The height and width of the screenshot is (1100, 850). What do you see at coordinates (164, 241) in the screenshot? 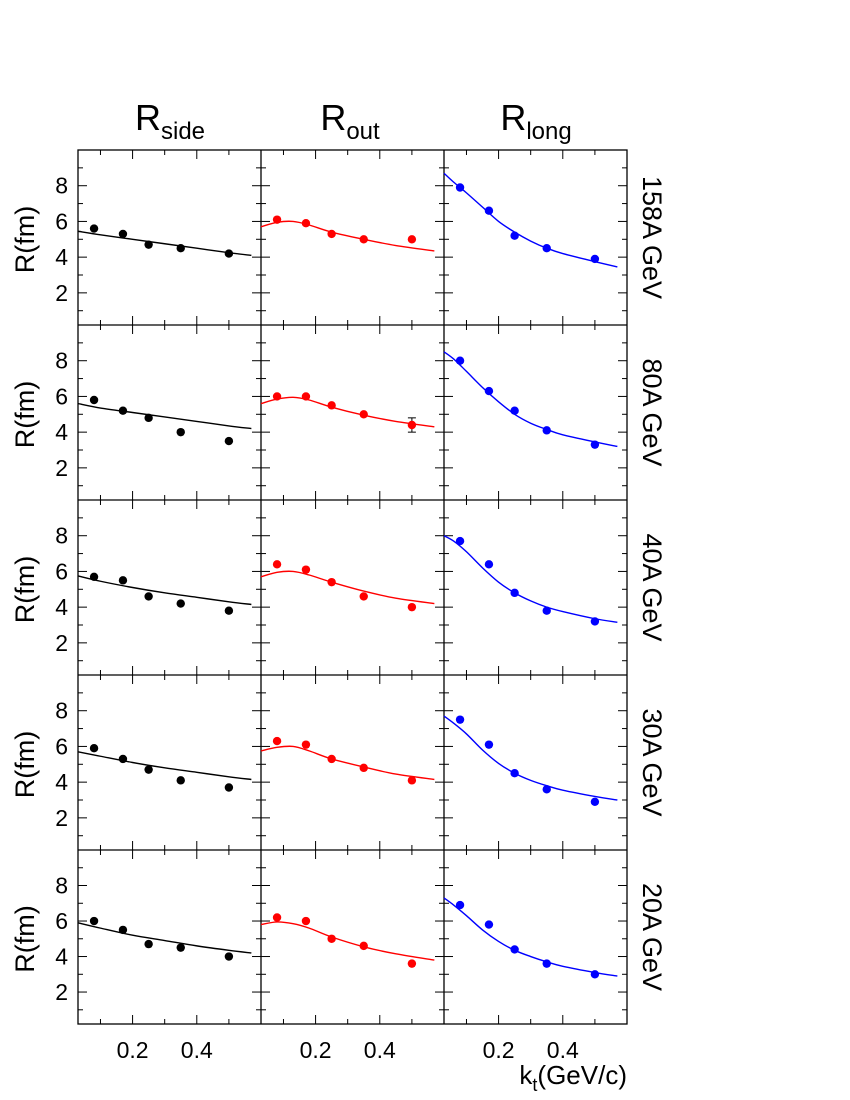
I see `panel-R_side-row1` at bounding box center [164, 241].